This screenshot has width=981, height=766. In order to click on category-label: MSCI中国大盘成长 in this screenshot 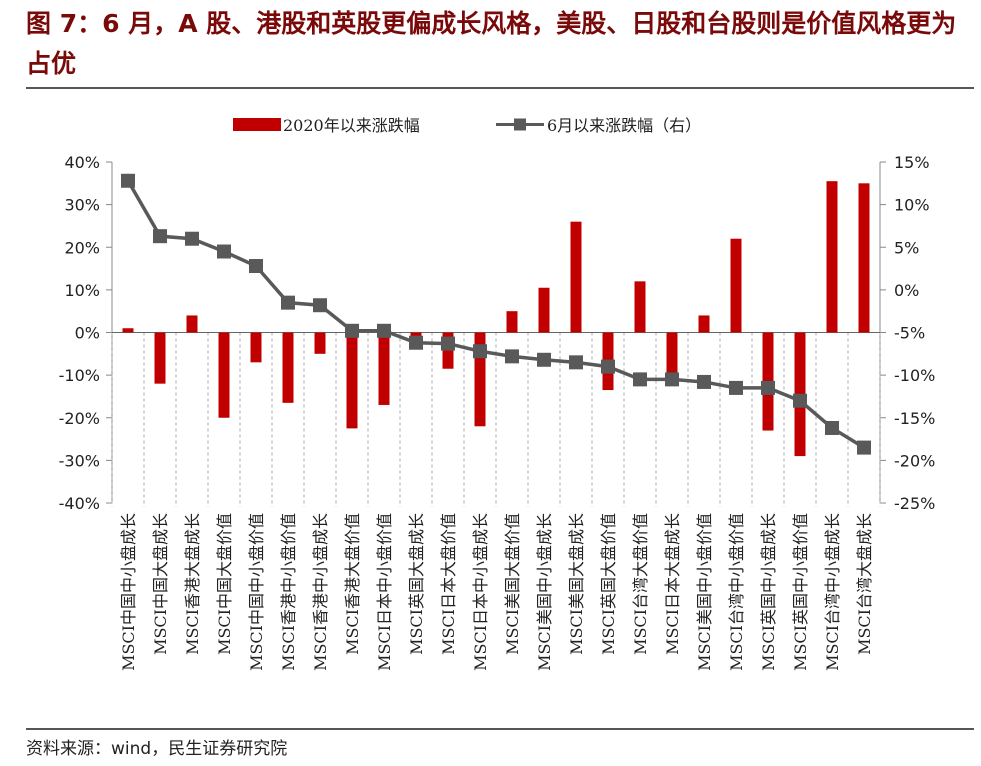, I will do `click(160, 584)`.